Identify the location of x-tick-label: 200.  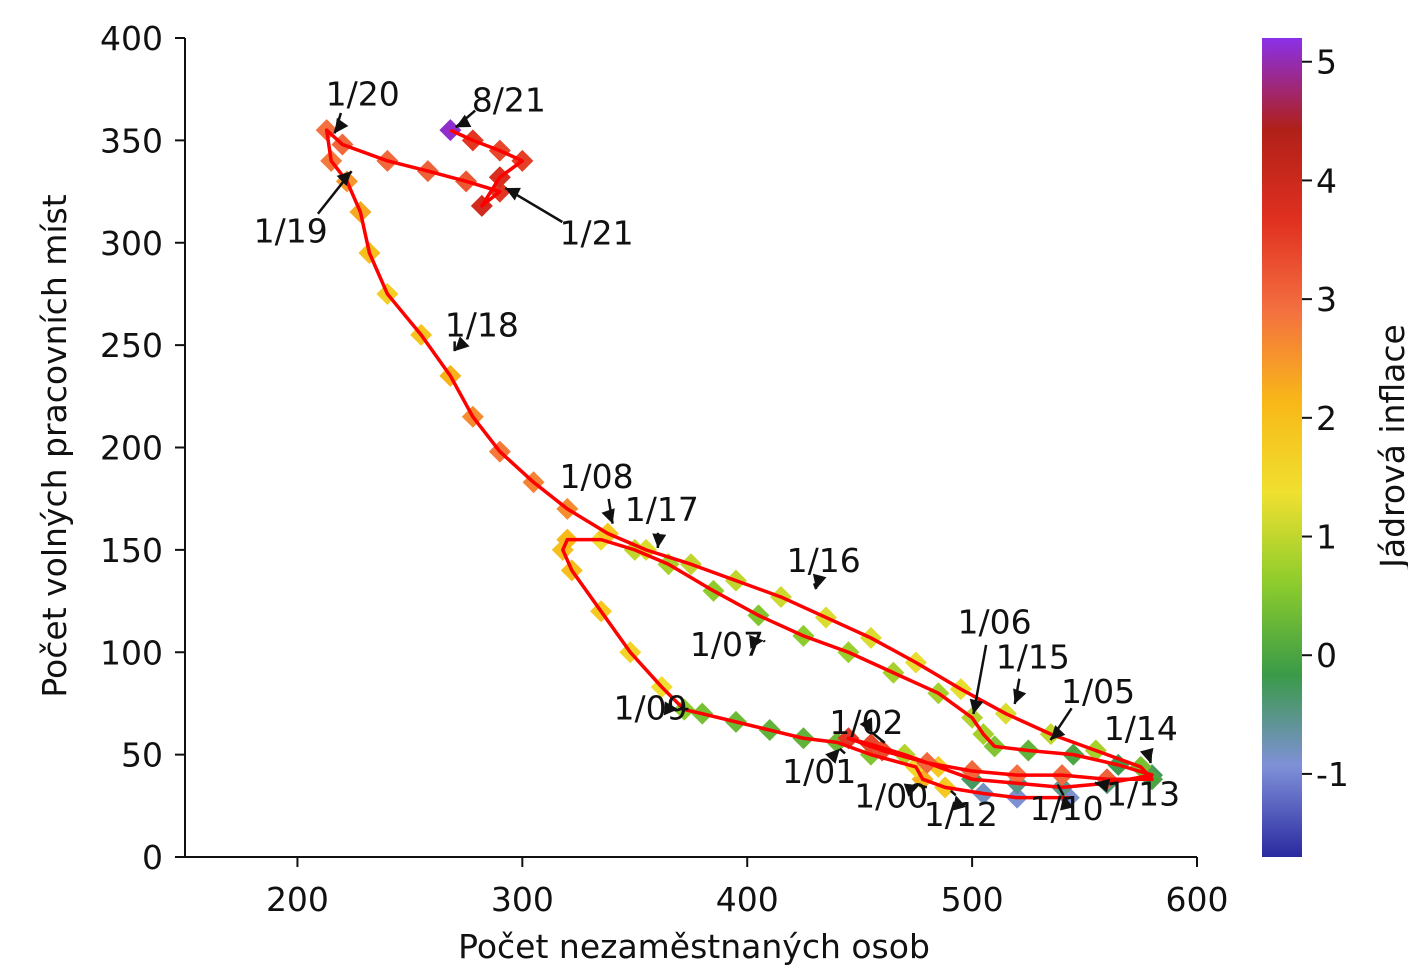
(297, 899).